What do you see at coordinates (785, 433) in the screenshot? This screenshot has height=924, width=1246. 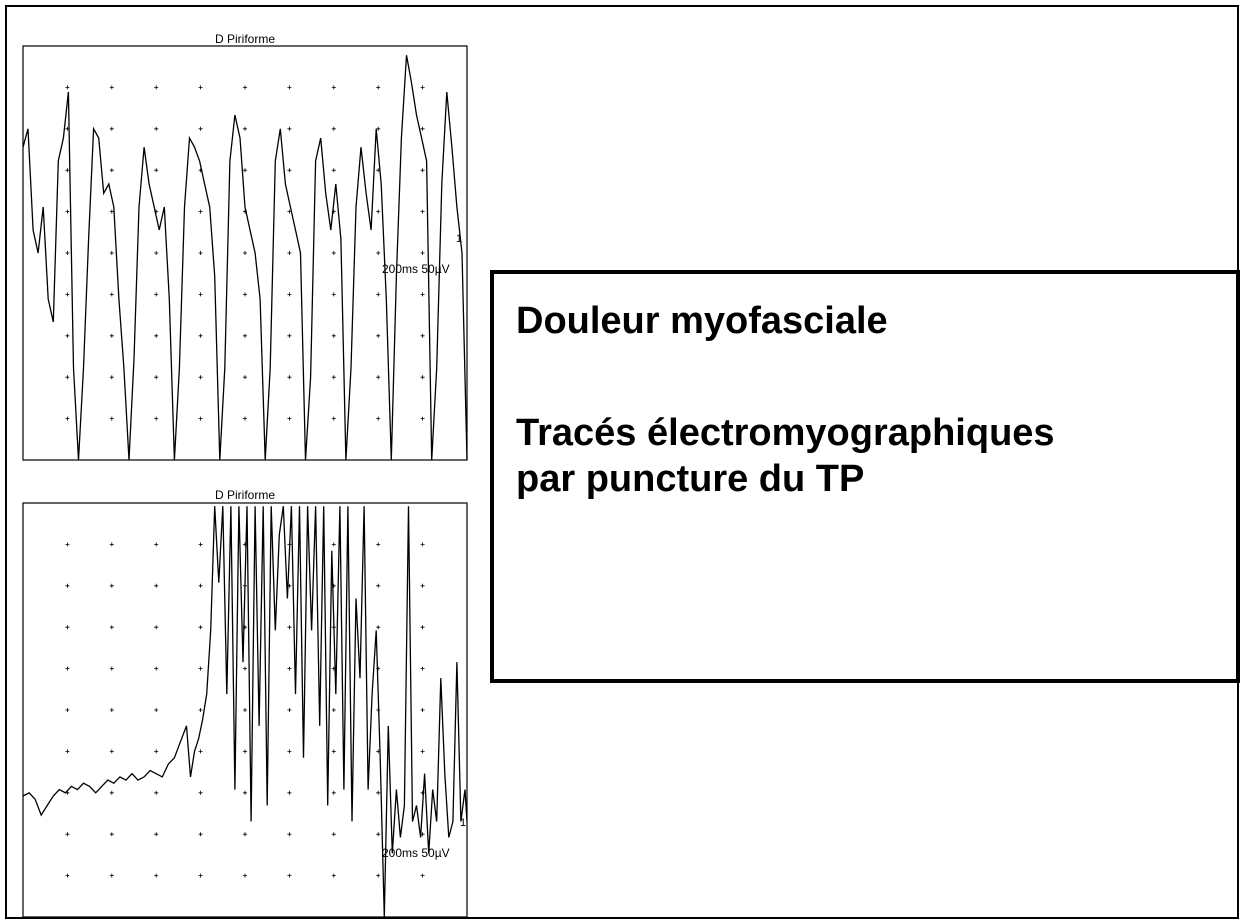 I see `caption-line-1: Tracés électromyographiques` at bounding box center [785, 433].